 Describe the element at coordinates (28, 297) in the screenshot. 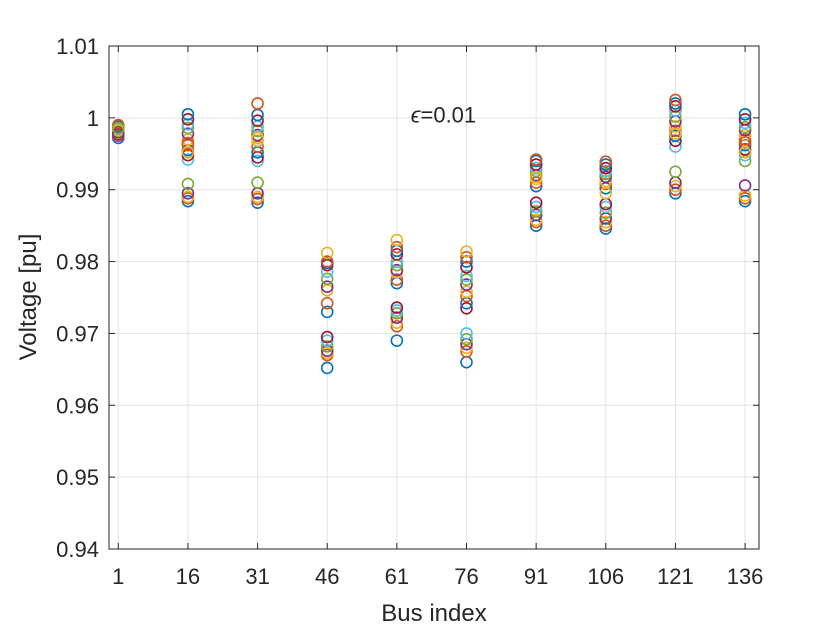

I see `y-axis-label: Voltage [pu]` at that location.